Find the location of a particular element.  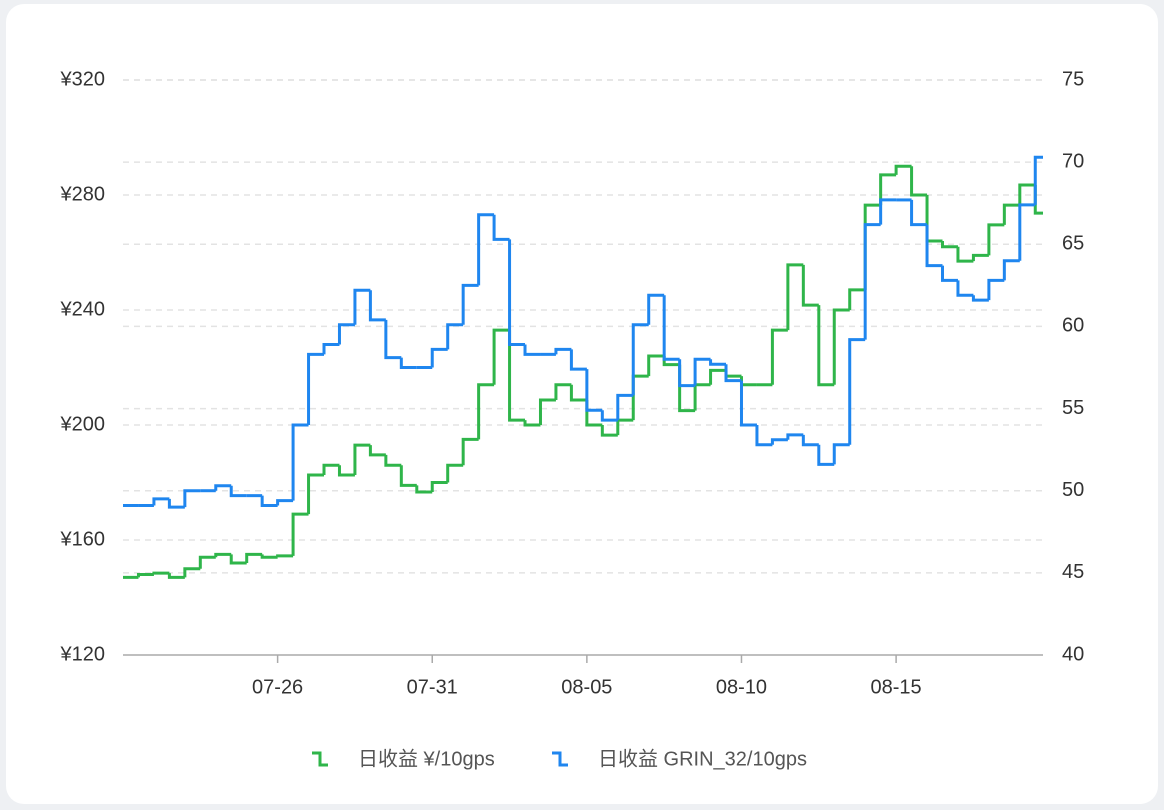

x-tick-label: 08-05 is located at coordinates (586, 687).